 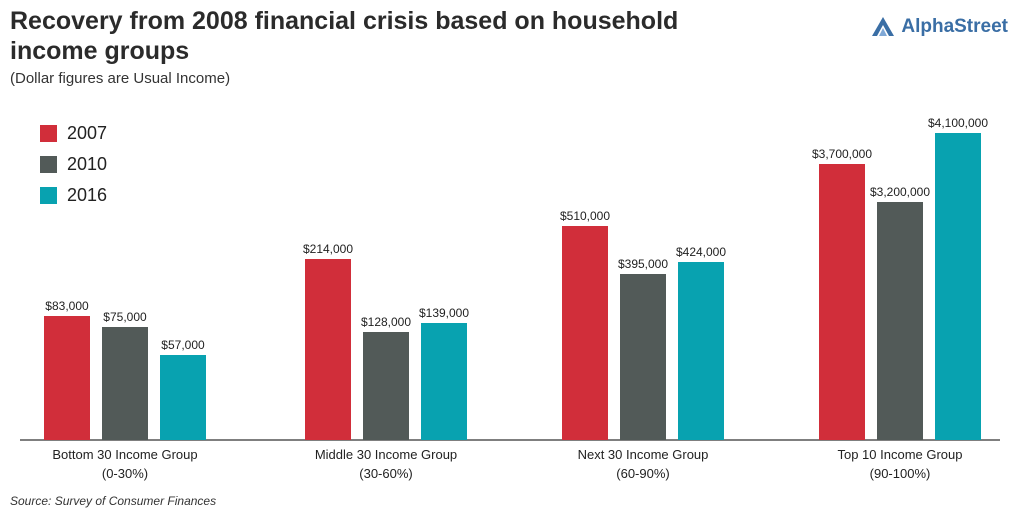 I want to click on bar-value-label: $424,000, so click(x=701, y=252).